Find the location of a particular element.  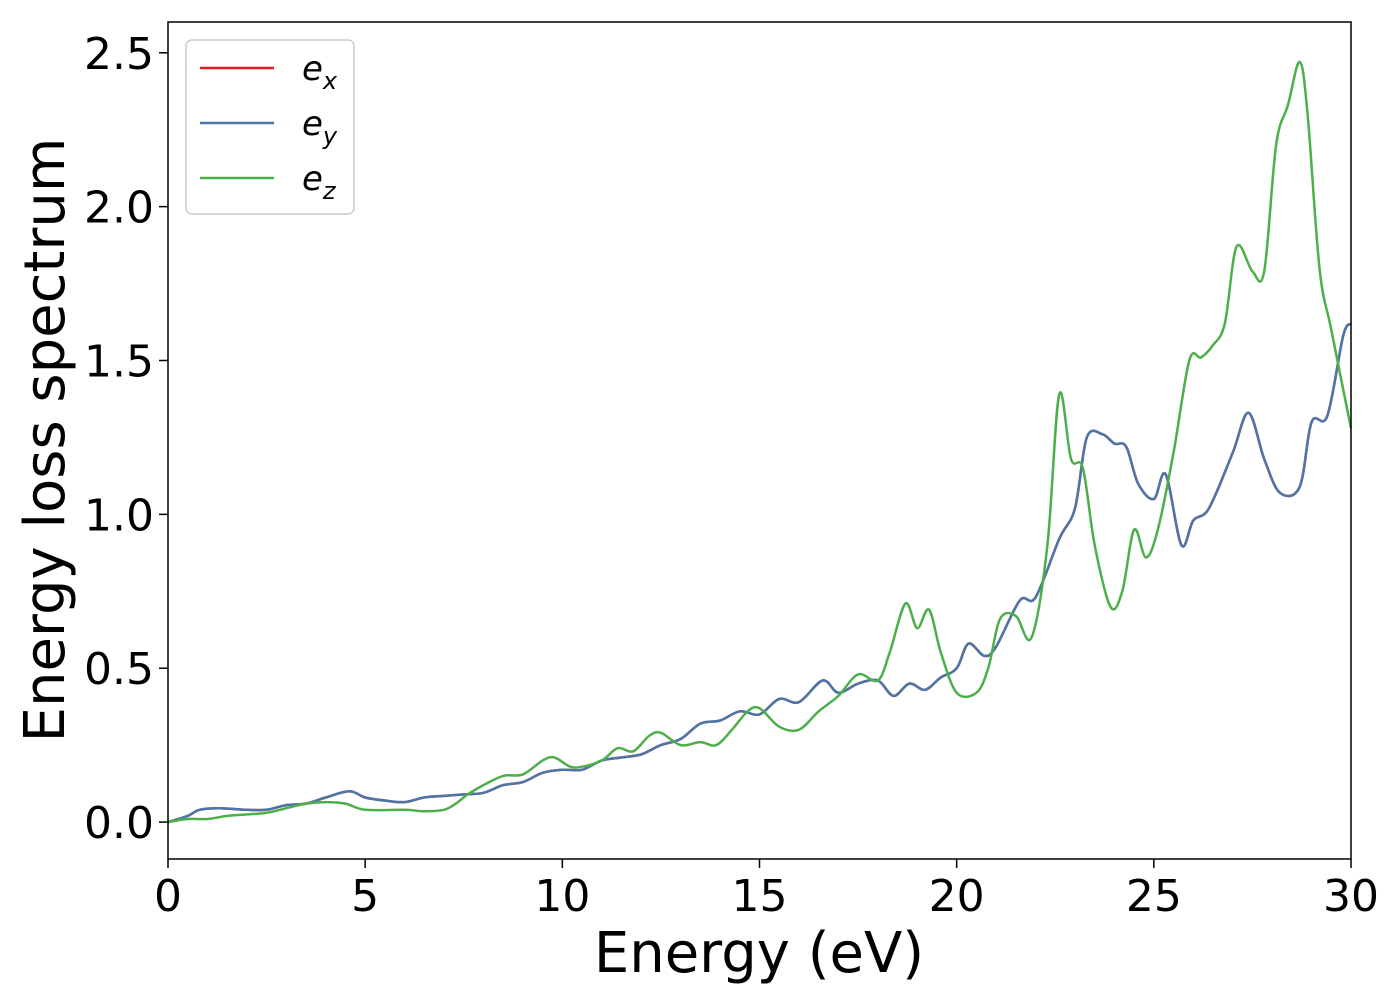

y-tick-label: 2.5 is located at coordinates (119, 54).